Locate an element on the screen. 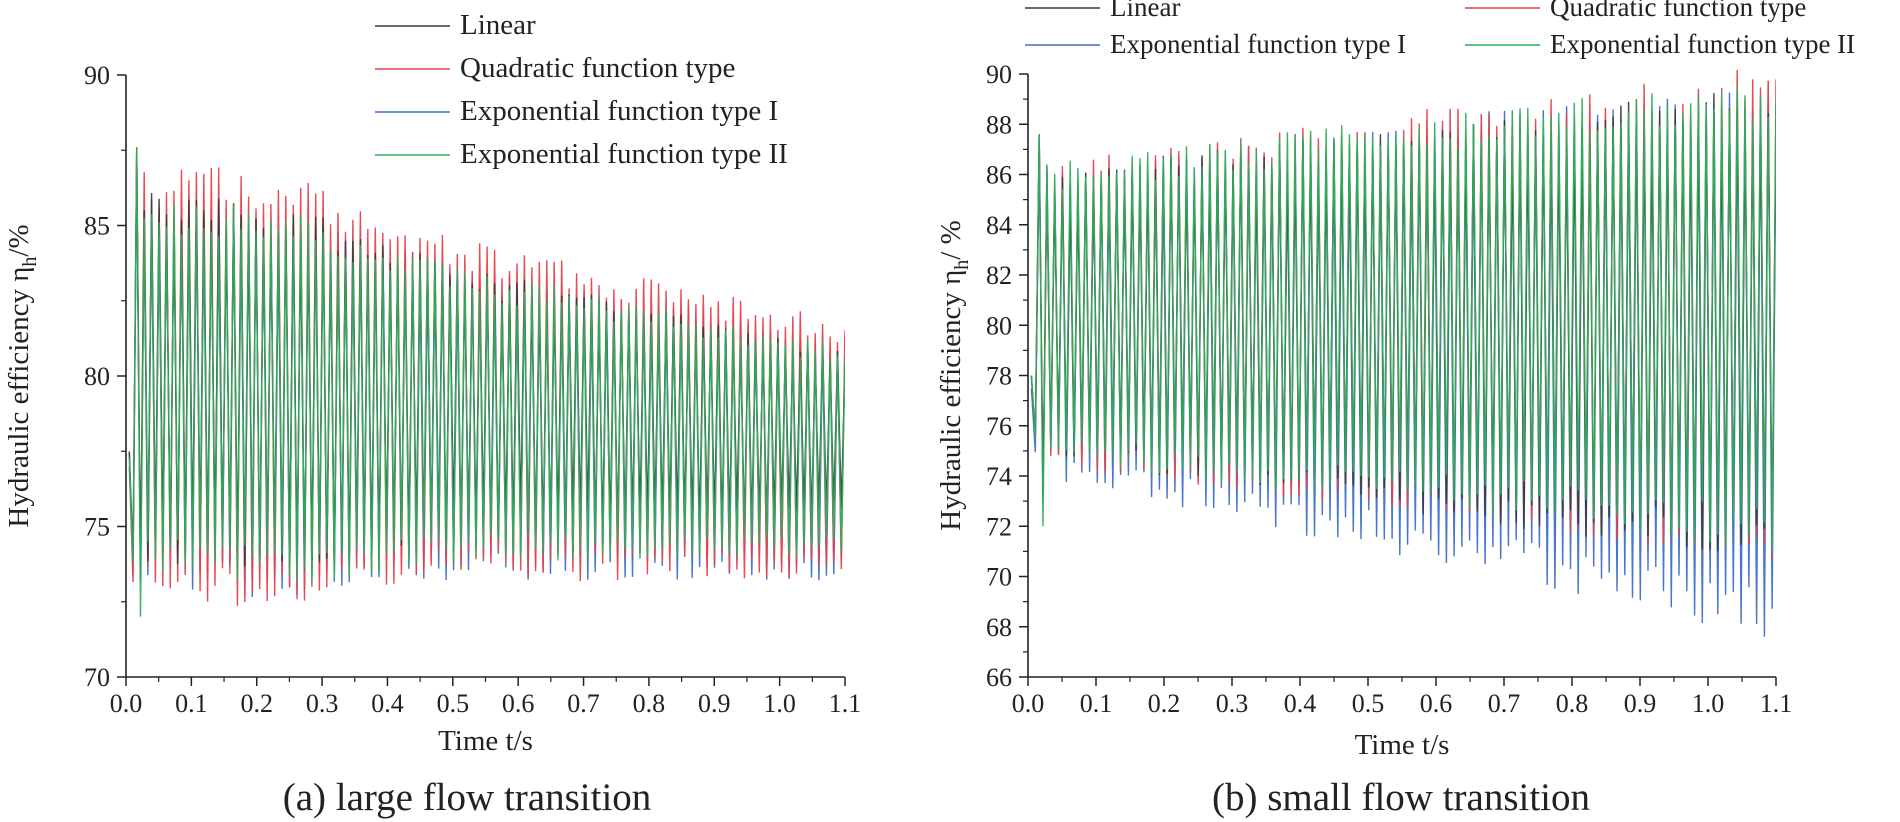 This screenshot has width=1900, height=822. y-tick-label: 66 is located at coordinates (999, 677).